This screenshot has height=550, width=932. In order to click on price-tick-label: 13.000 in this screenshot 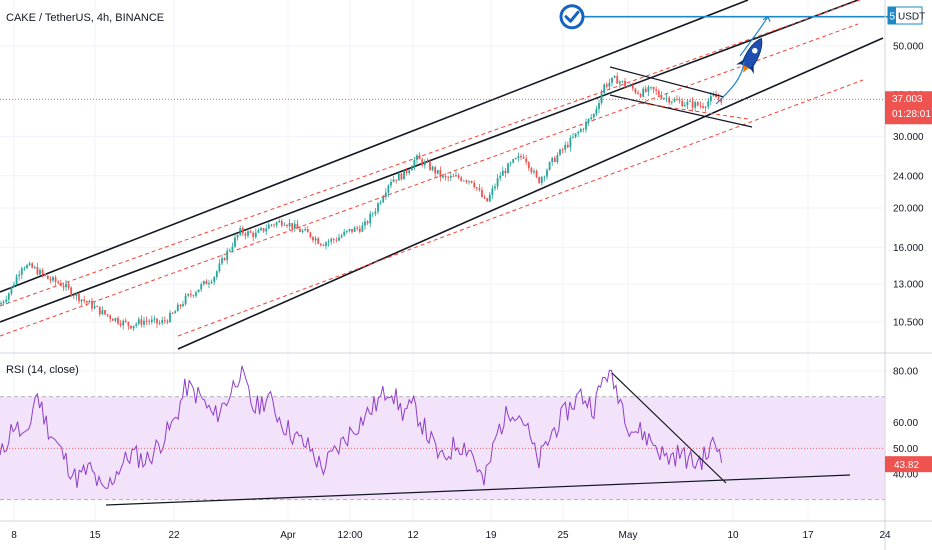, I will do `click(908, 285)`.